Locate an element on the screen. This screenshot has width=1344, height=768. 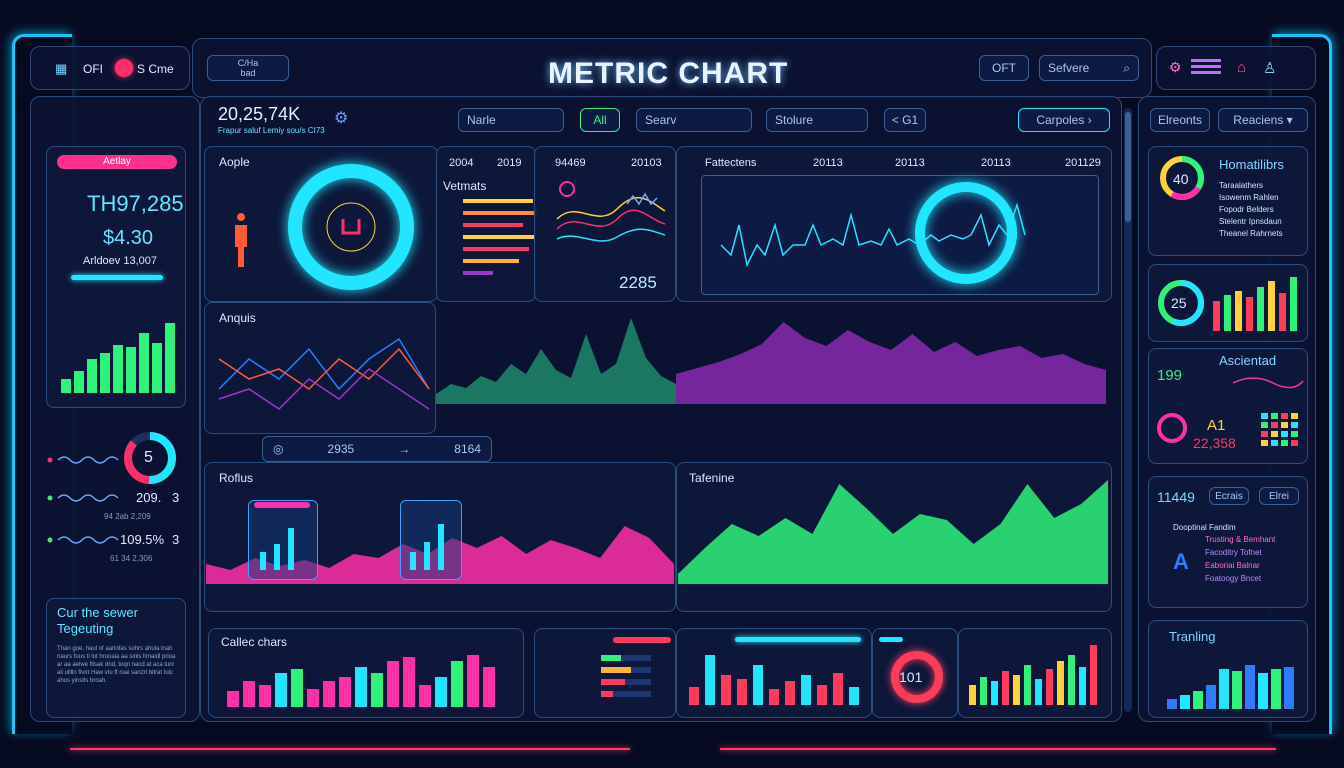
settings-icon: ⚙ is located at coordinates (1175, 67).